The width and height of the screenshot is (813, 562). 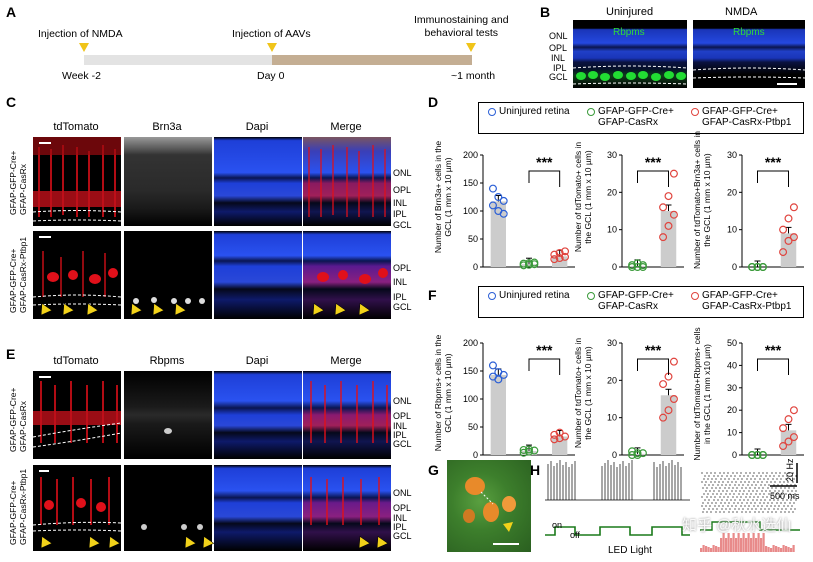 I want to click on chart6-tick-label: 10, so click(x=732, y=433).